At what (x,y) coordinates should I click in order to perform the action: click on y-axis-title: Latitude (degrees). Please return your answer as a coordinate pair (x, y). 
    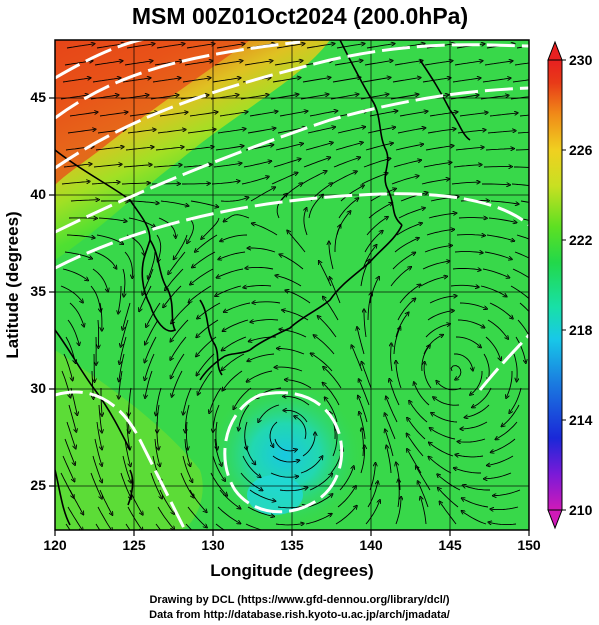
    Looking at the image, I should click on (12, 284).